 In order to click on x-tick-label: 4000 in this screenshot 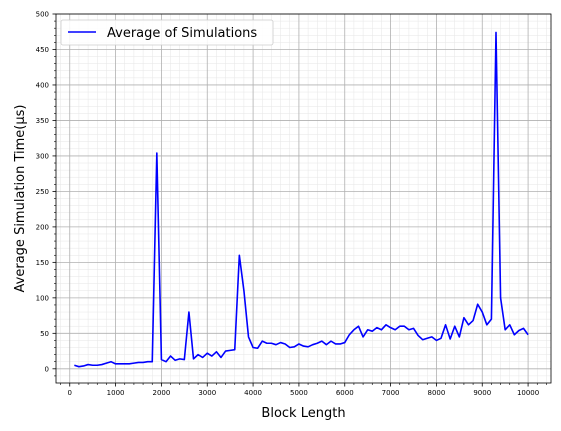, I will do `click(253, 393)`.